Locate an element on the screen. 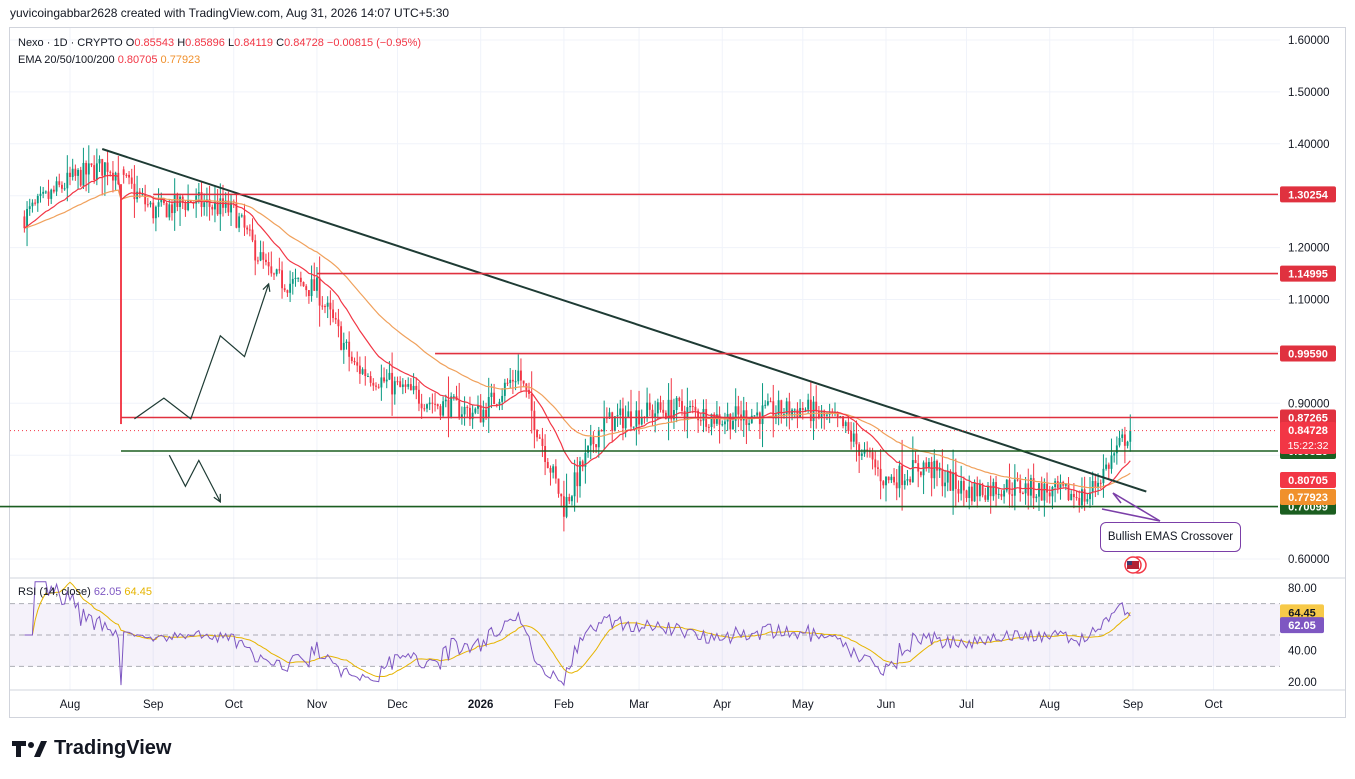 The height and width of the screenshot is (779, 1355). time-tick-label: Feb is located at coordinates (564, 705).